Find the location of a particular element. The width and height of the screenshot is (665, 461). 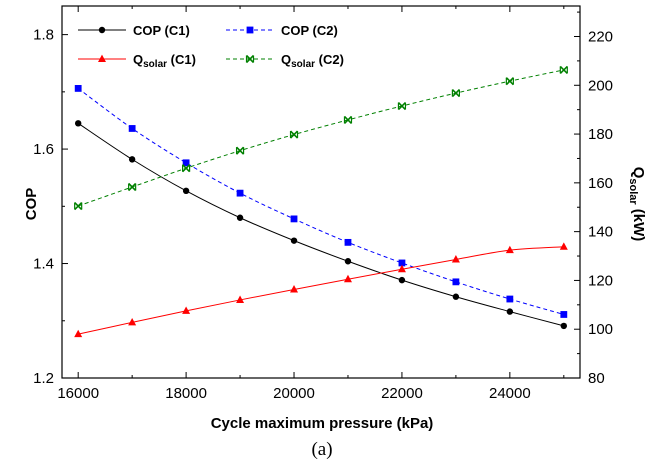

x-tick-label: 18000 is located at coordinates (186, 393).